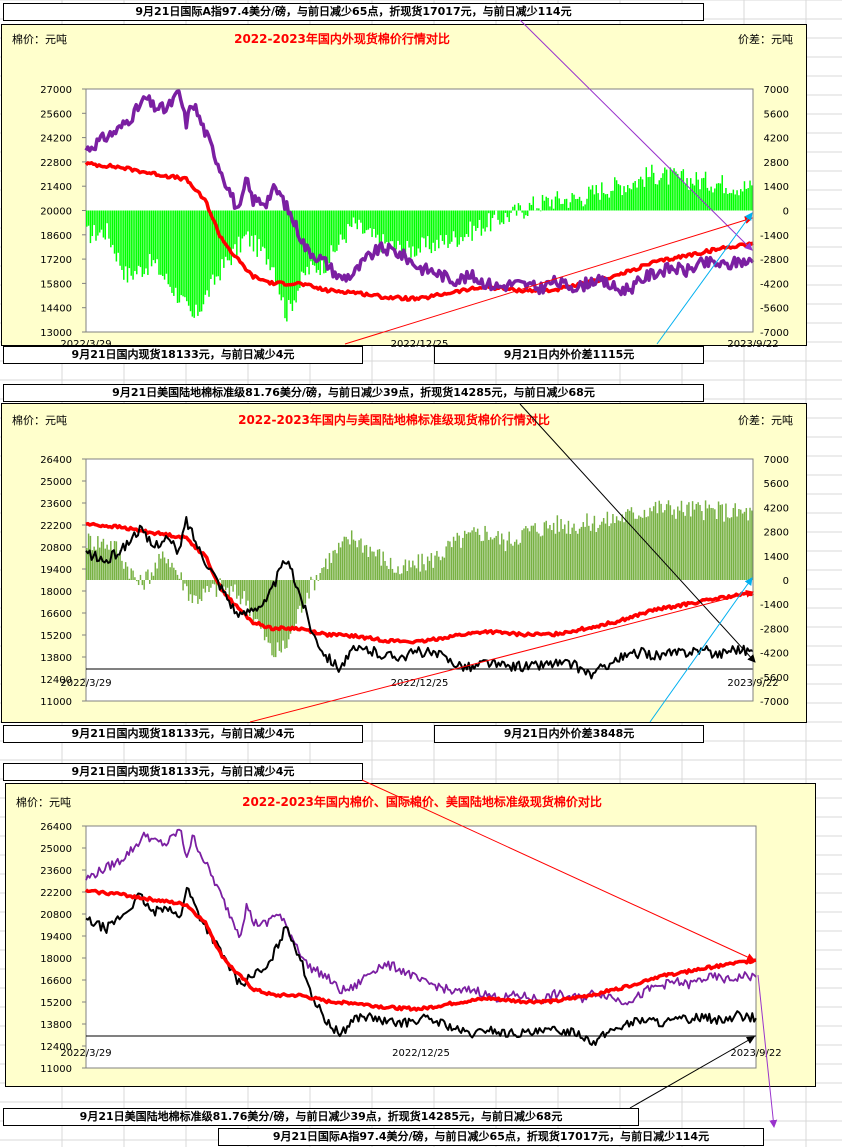  What do you see at coordinates (56, 592) in the screenshot?
I see `y-tick-label-left: 18000` at bounding box center [56, 592].